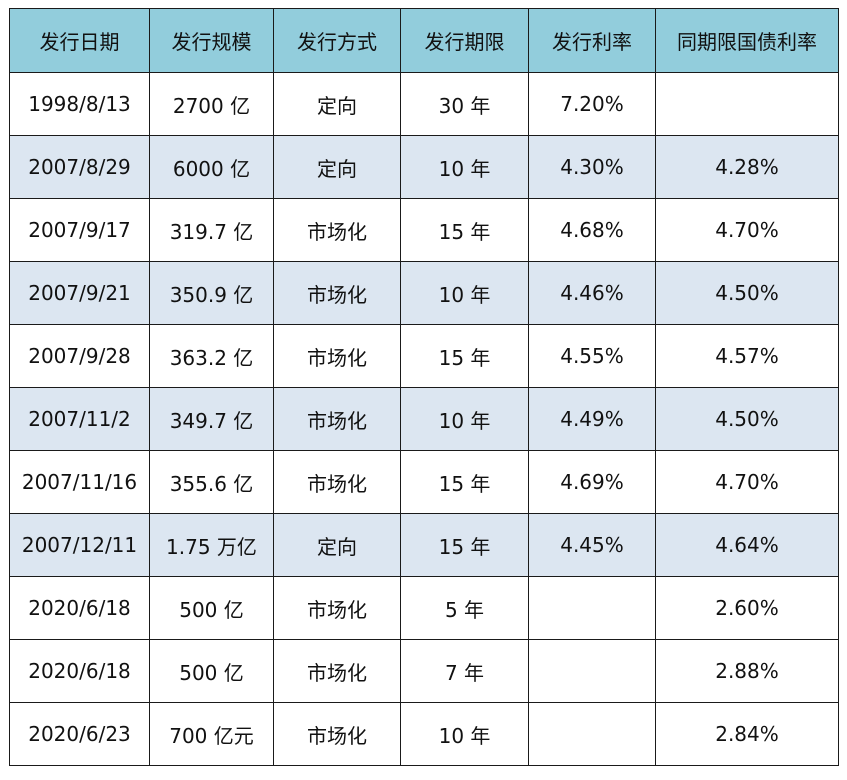 This screenshot has width=847, height=780. I want to click on cell-issue-date: 2007/9/28, so click(79, 356).